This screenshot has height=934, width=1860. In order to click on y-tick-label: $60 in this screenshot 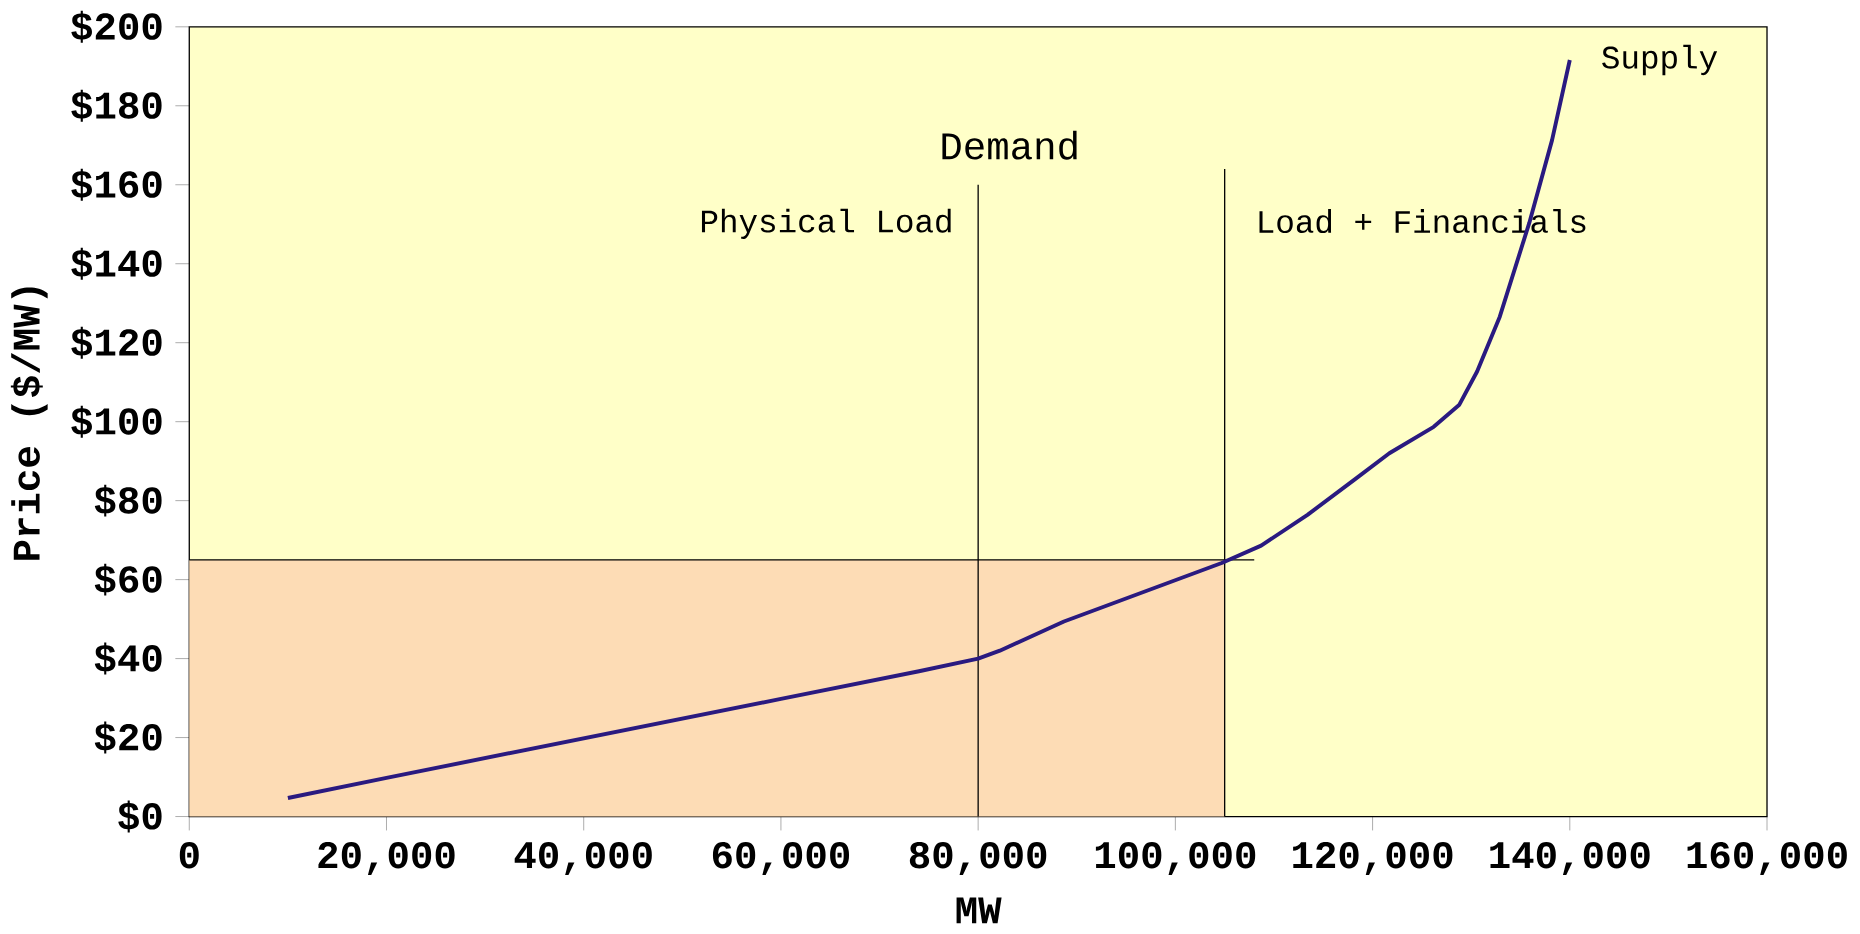, I will do `click(128, 579)`.